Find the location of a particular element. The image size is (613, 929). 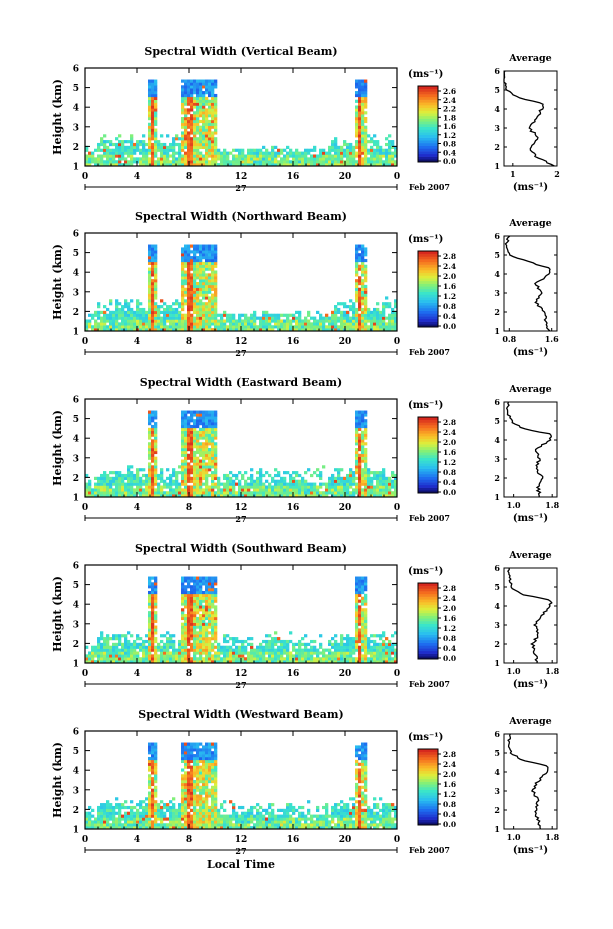

x-tick-label: 8 is located at coordinates (189, 674).